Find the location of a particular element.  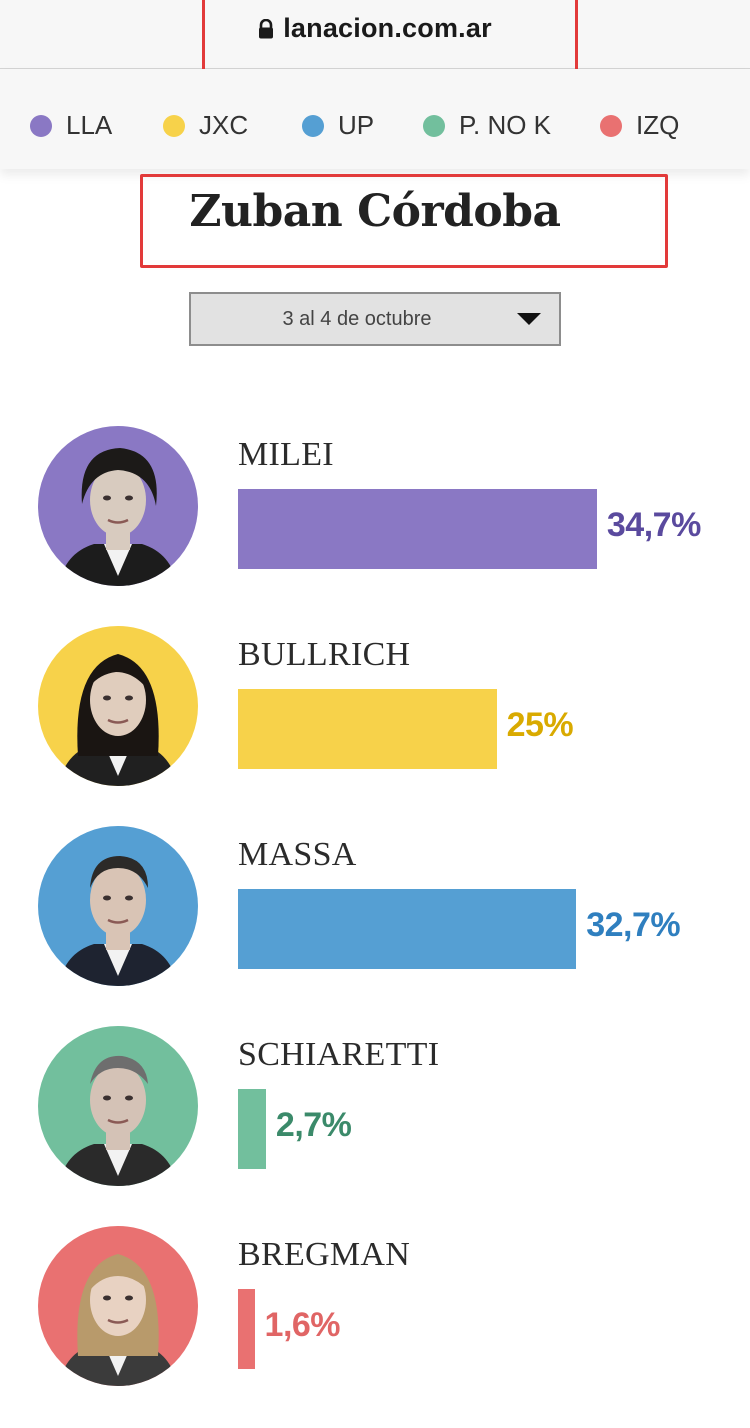

bar-bregman is located at coordinates (246, 1329).